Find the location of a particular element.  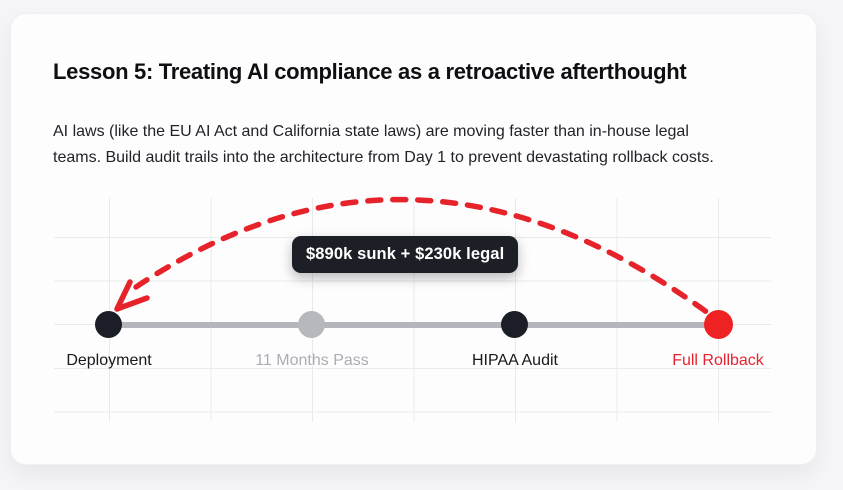

timeline-label-full-rollback: Full Rollback is located at coordinates (718, 360).